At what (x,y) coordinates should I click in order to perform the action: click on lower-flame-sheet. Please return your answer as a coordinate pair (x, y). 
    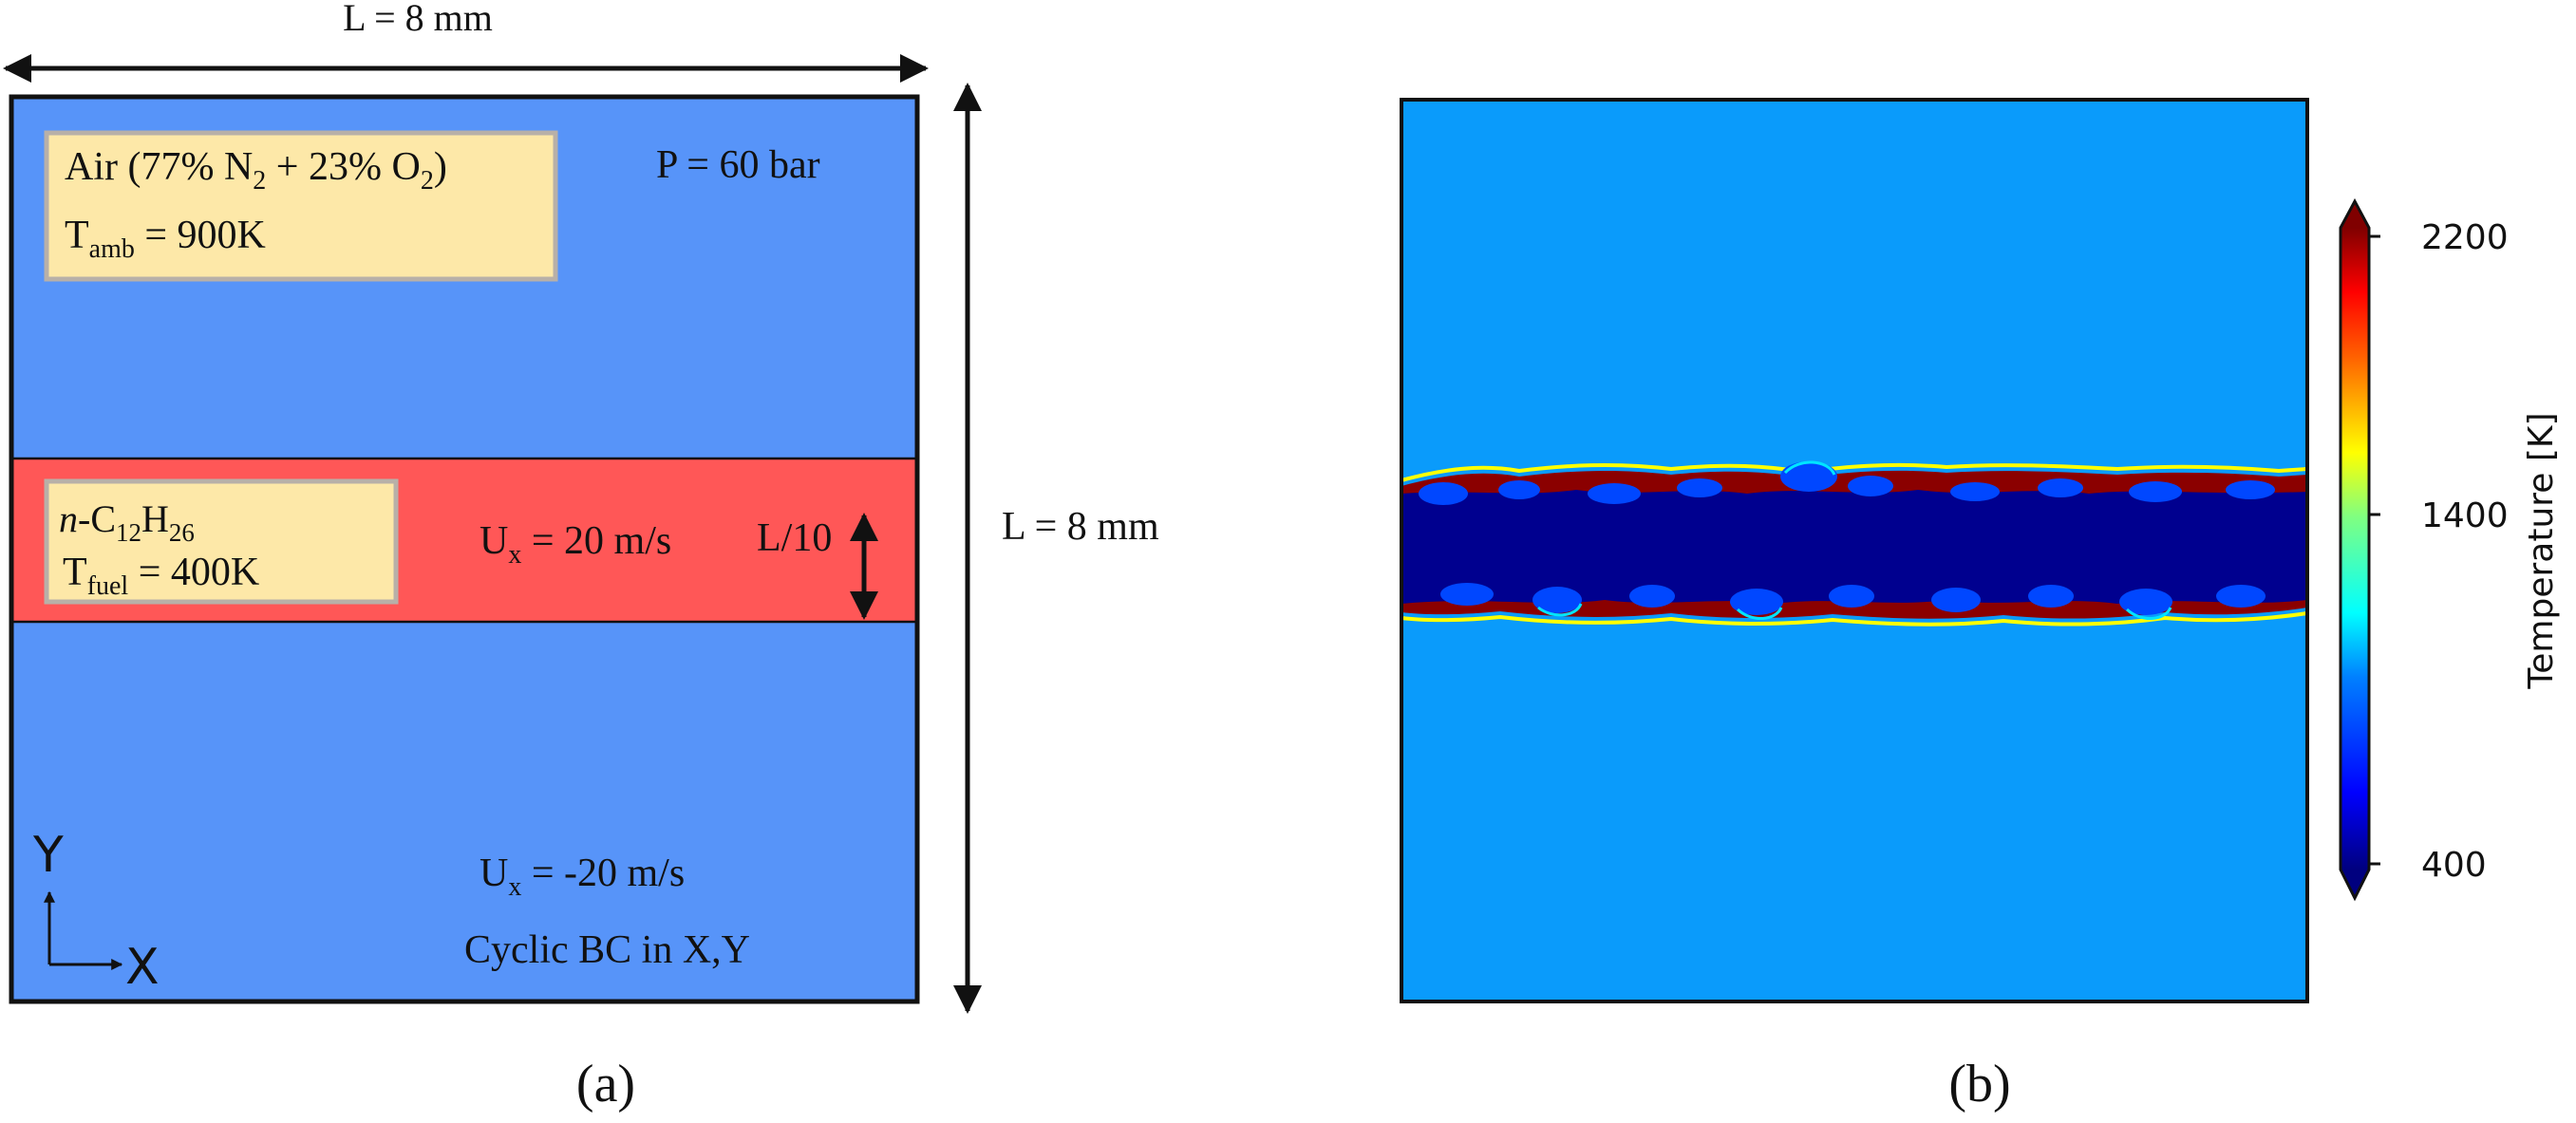
    Looking at the image, I should click on (1854, 608).